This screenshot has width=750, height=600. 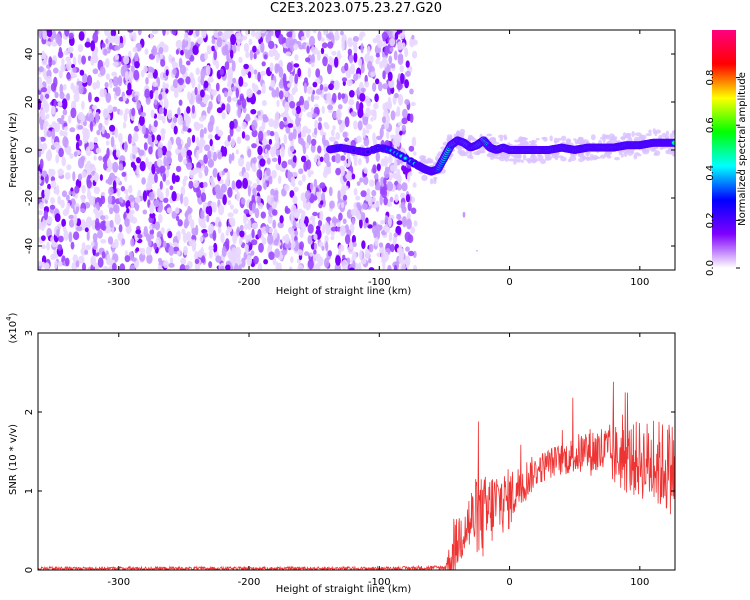 What do you see at coordinates (344, 589) in the screenshot?
I see `x-axis-label: Height of straight line (km)` at bounding box center [344, 589].